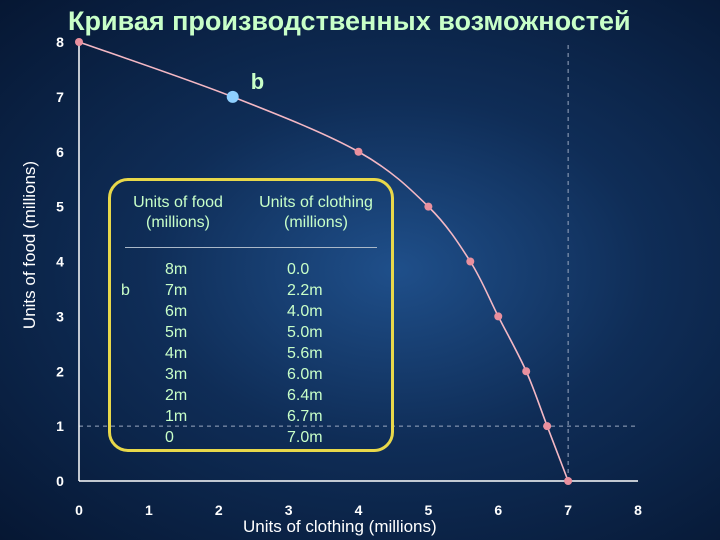  I want to click on highlight-point-label: b, so click(257, 81).